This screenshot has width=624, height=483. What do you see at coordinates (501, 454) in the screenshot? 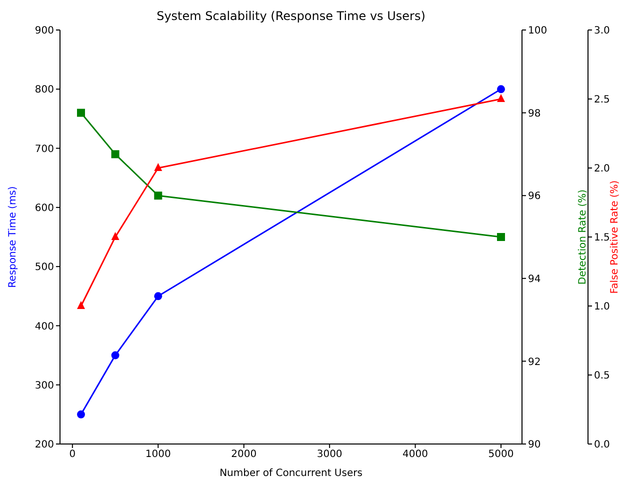
I see `x-tick-label: 5000` at bounding box center [501, 454].